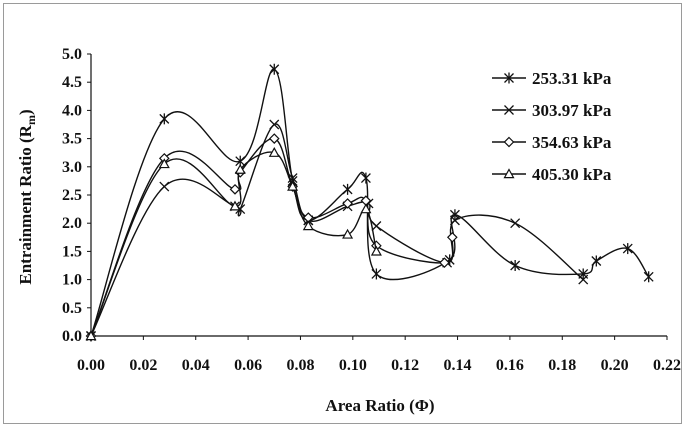 The width and height of the screenshot is (687, 429). What do you see at coordinates (562, 365) in the screenshot?
I see `x-tick-label: 0.18` at bounding box center [562, 365].